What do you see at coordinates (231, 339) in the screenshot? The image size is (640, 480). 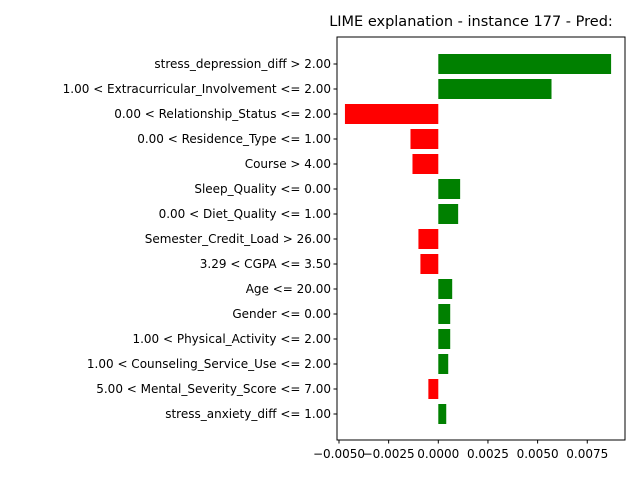 I see `y-tick-label: 1.00 < Physical_Activity <= 2.00` at bounding box center [231, 339].